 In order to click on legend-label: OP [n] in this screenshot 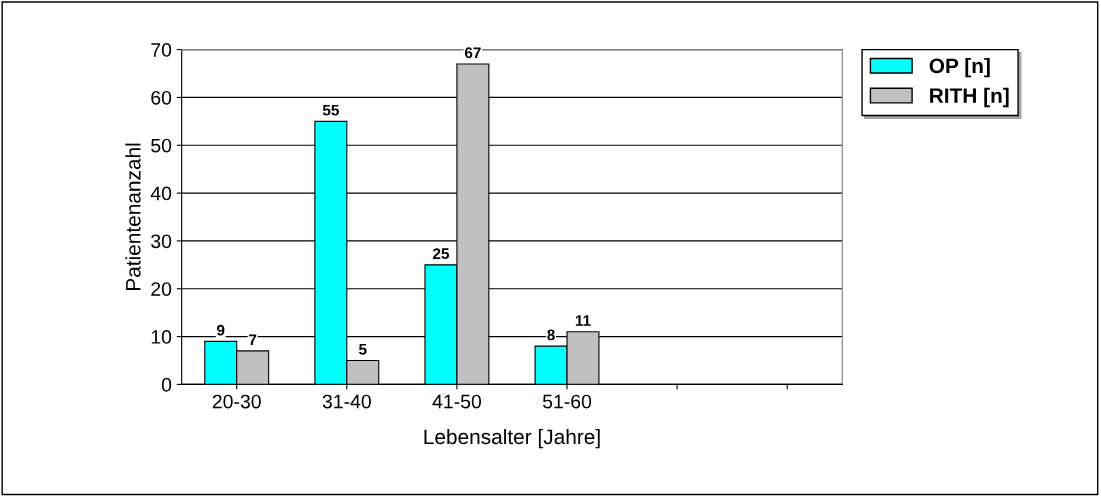, I will do `click(959, 67)`.